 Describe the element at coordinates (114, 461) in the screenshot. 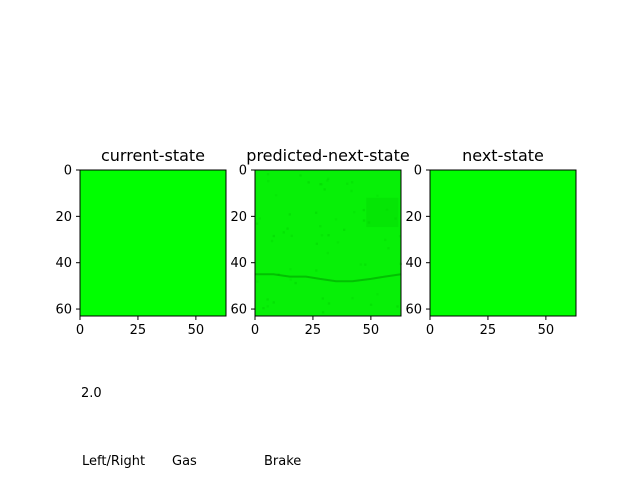

I see `left-right-label: Left/Right` at that location.